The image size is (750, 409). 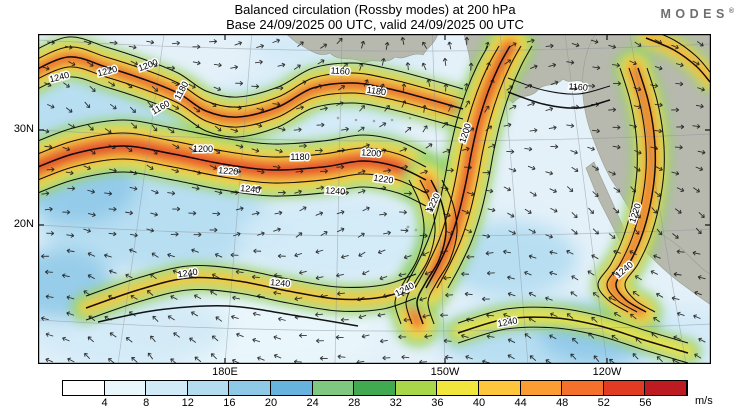 I want to click on y-axis-tick-30n: 30N, so click(x=23, y=129).